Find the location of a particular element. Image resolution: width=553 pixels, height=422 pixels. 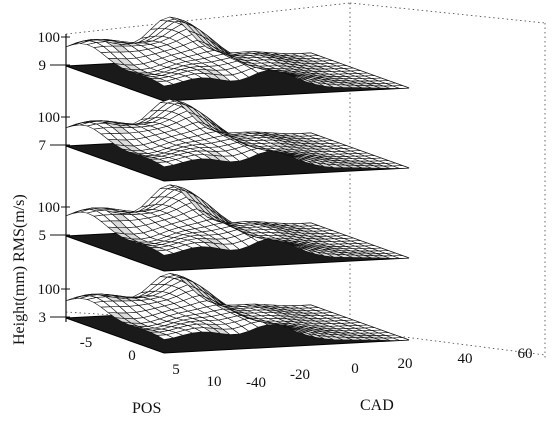

height-tick-label: 7 is located at coordinates (43, 146).